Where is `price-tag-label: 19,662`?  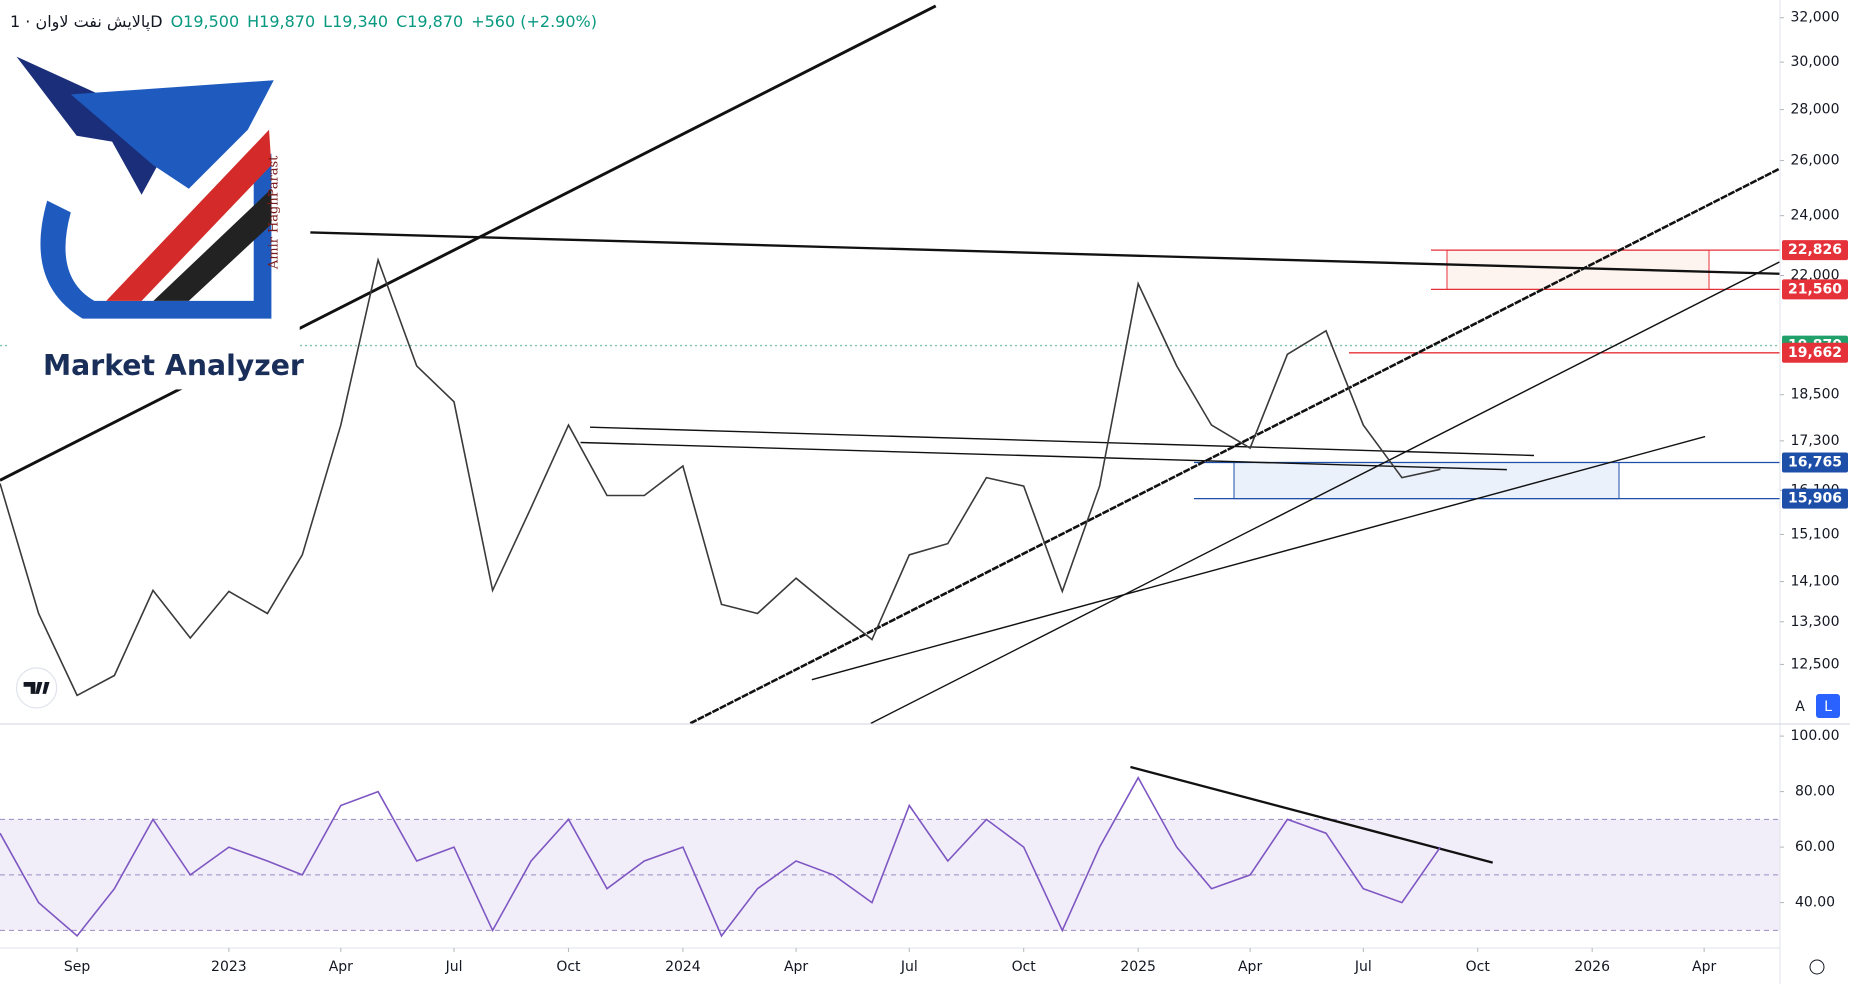
price-tag-label: 19,662 is located at coordinates (1815, 353).